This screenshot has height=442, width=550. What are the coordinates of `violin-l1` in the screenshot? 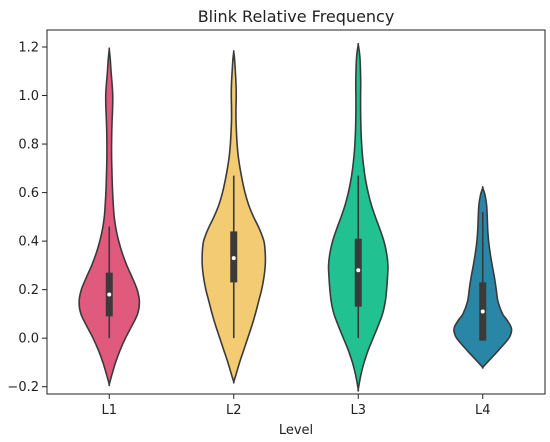 It's located at (109, 217).